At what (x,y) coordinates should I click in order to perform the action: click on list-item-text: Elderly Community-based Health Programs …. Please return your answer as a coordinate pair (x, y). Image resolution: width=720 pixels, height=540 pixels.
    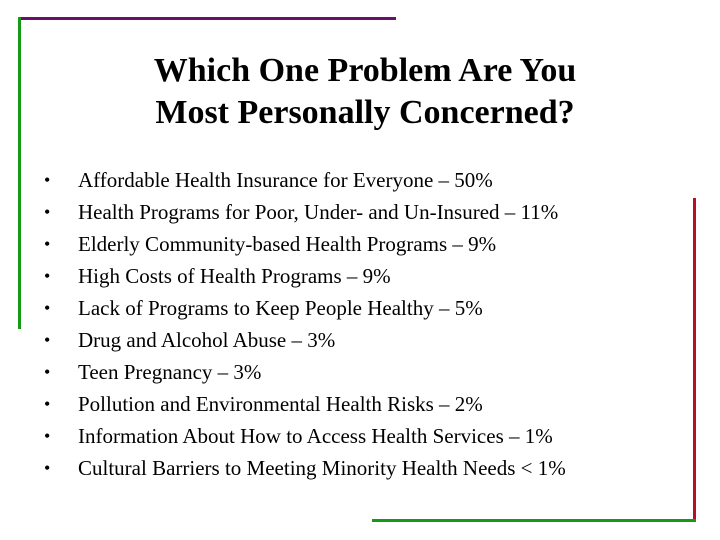
    Looking at the image, I should click on (287, 244).